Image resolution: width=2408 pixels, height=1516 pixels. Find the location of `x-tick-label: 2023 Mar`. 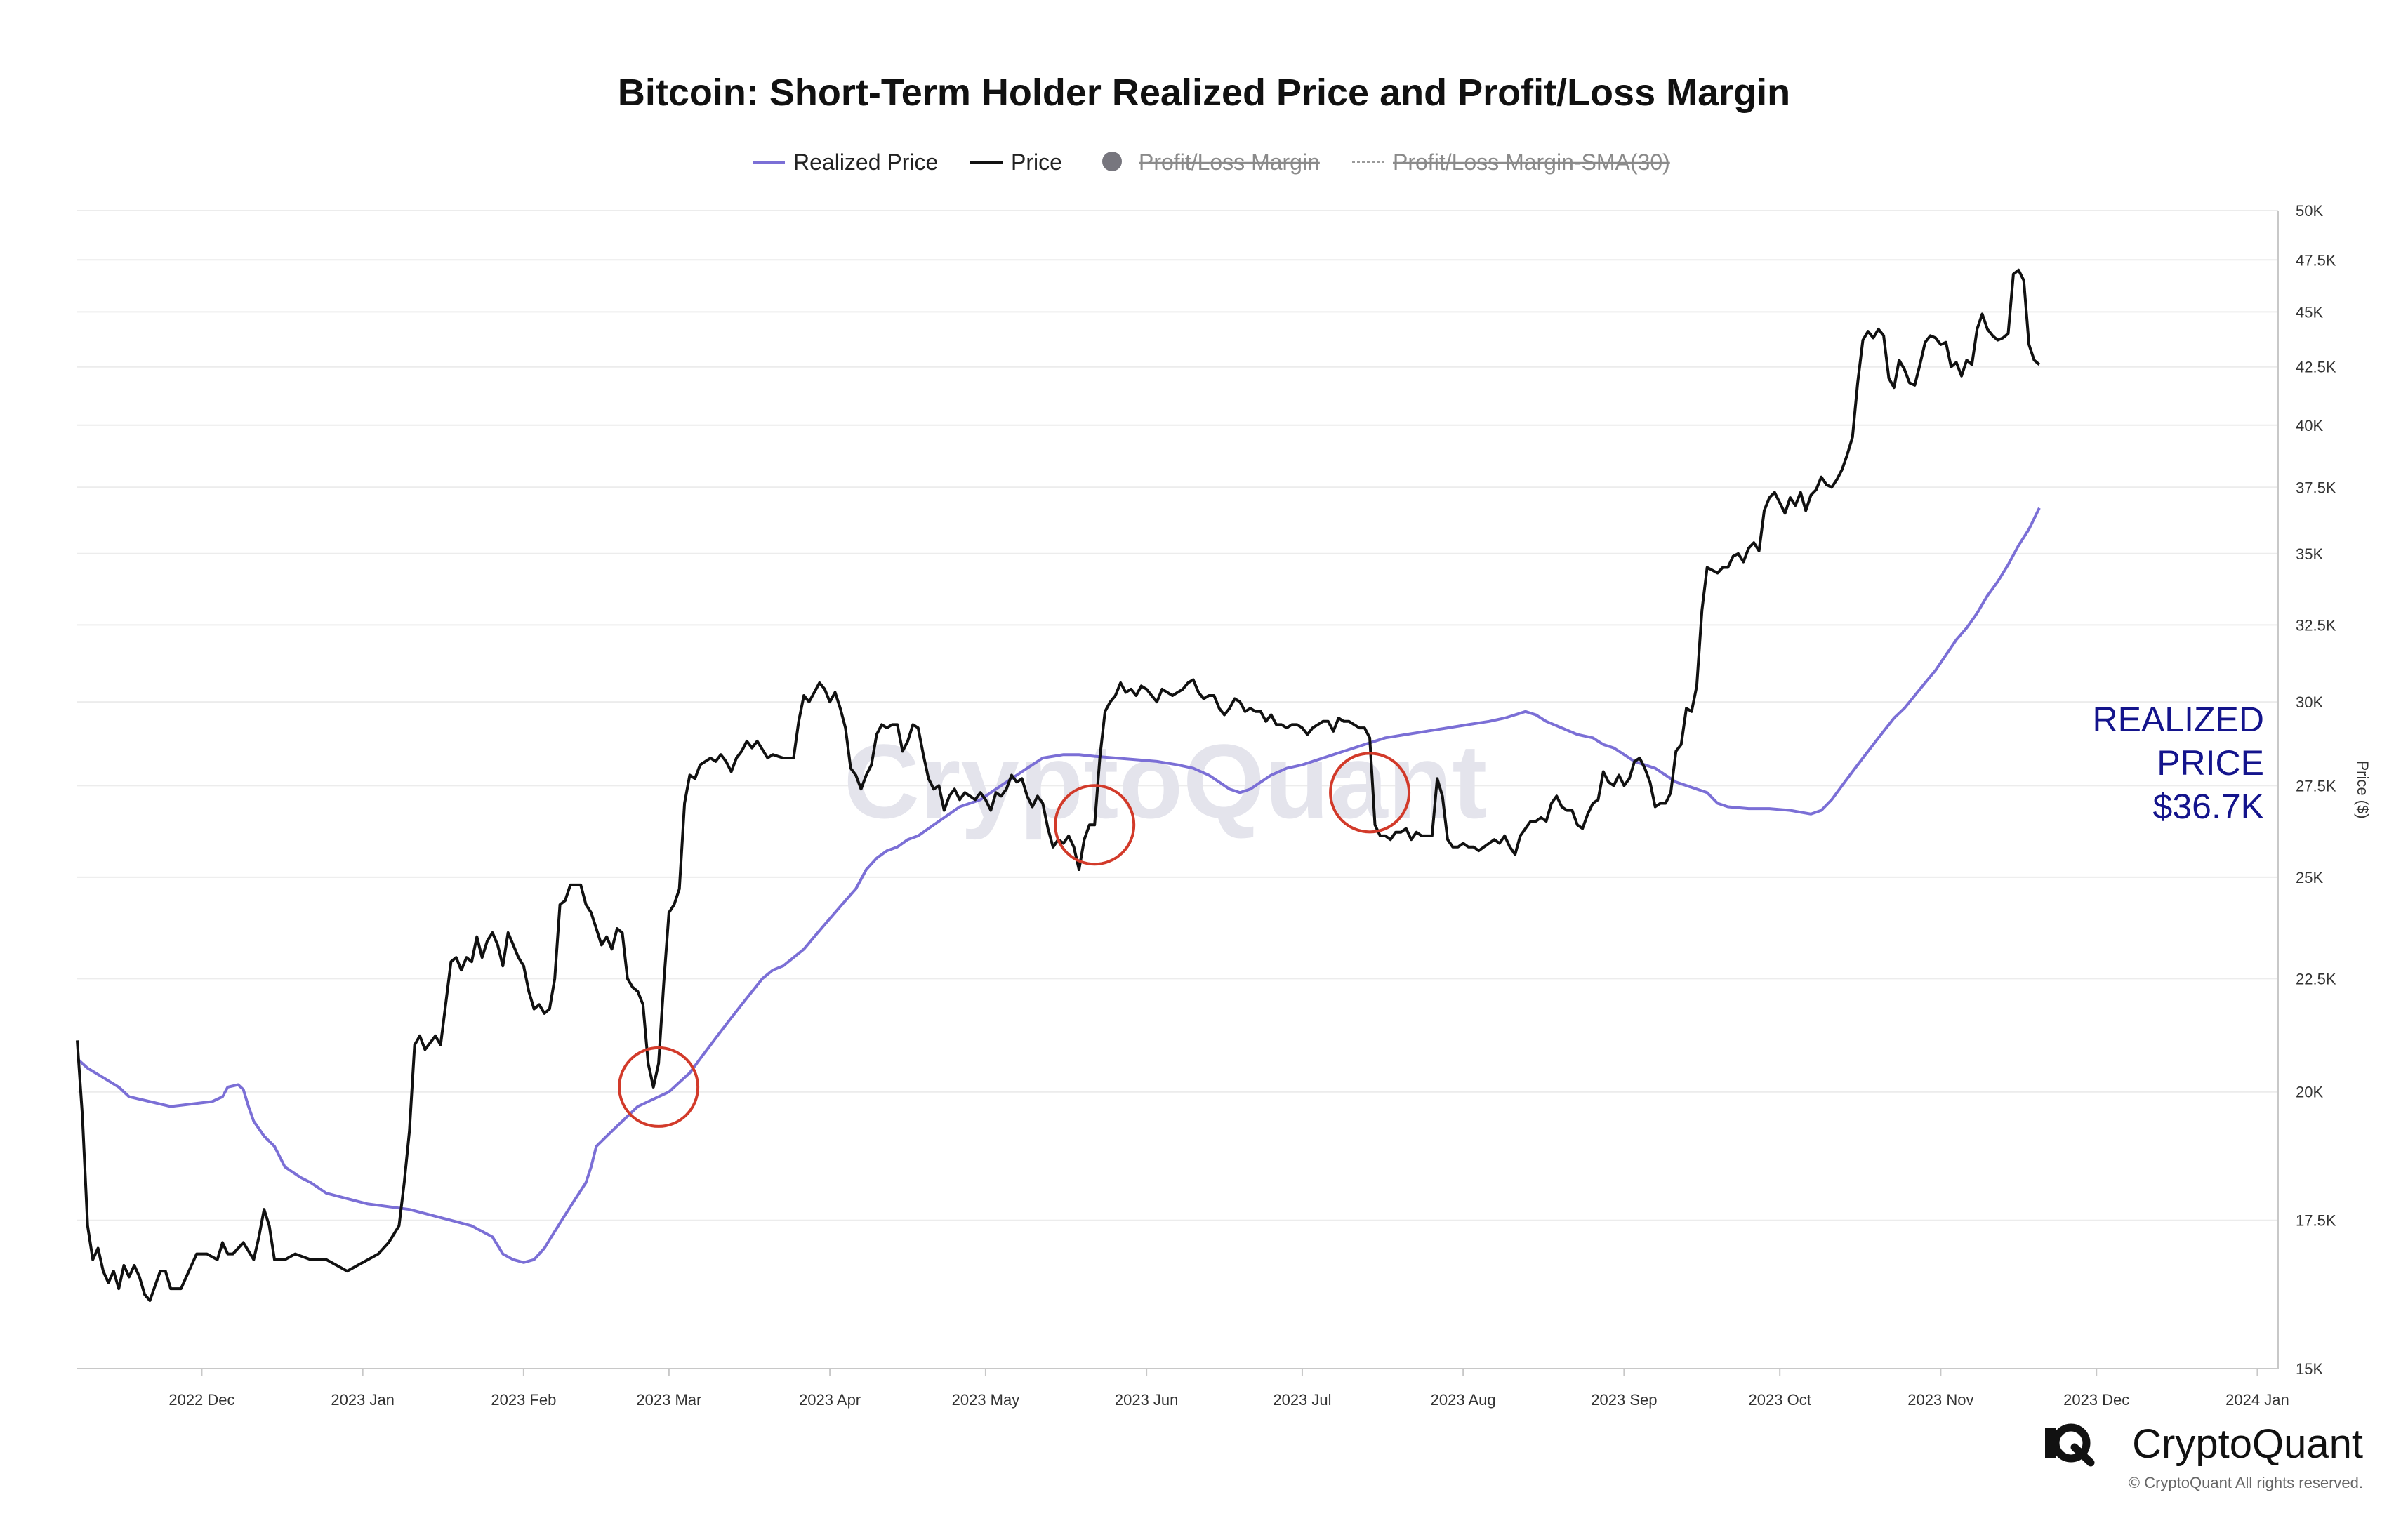

x-tick-label: 2023 Mar is located at coordinates (668, 1400).